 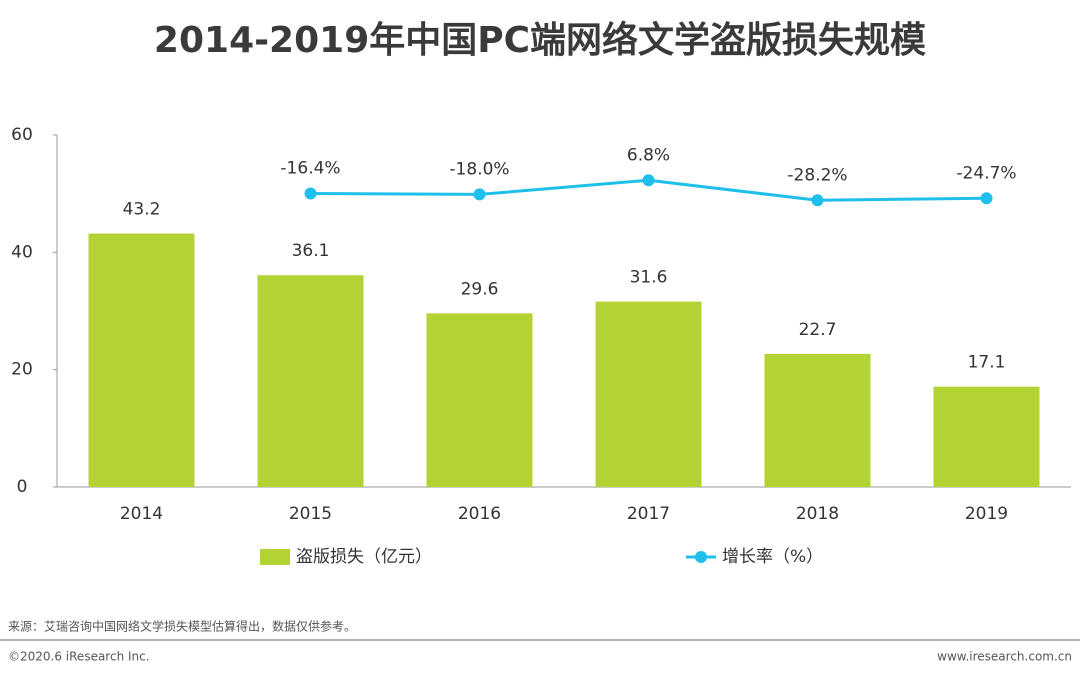 I want to click on y-tick-label: 20, so click(x=22, y=370).